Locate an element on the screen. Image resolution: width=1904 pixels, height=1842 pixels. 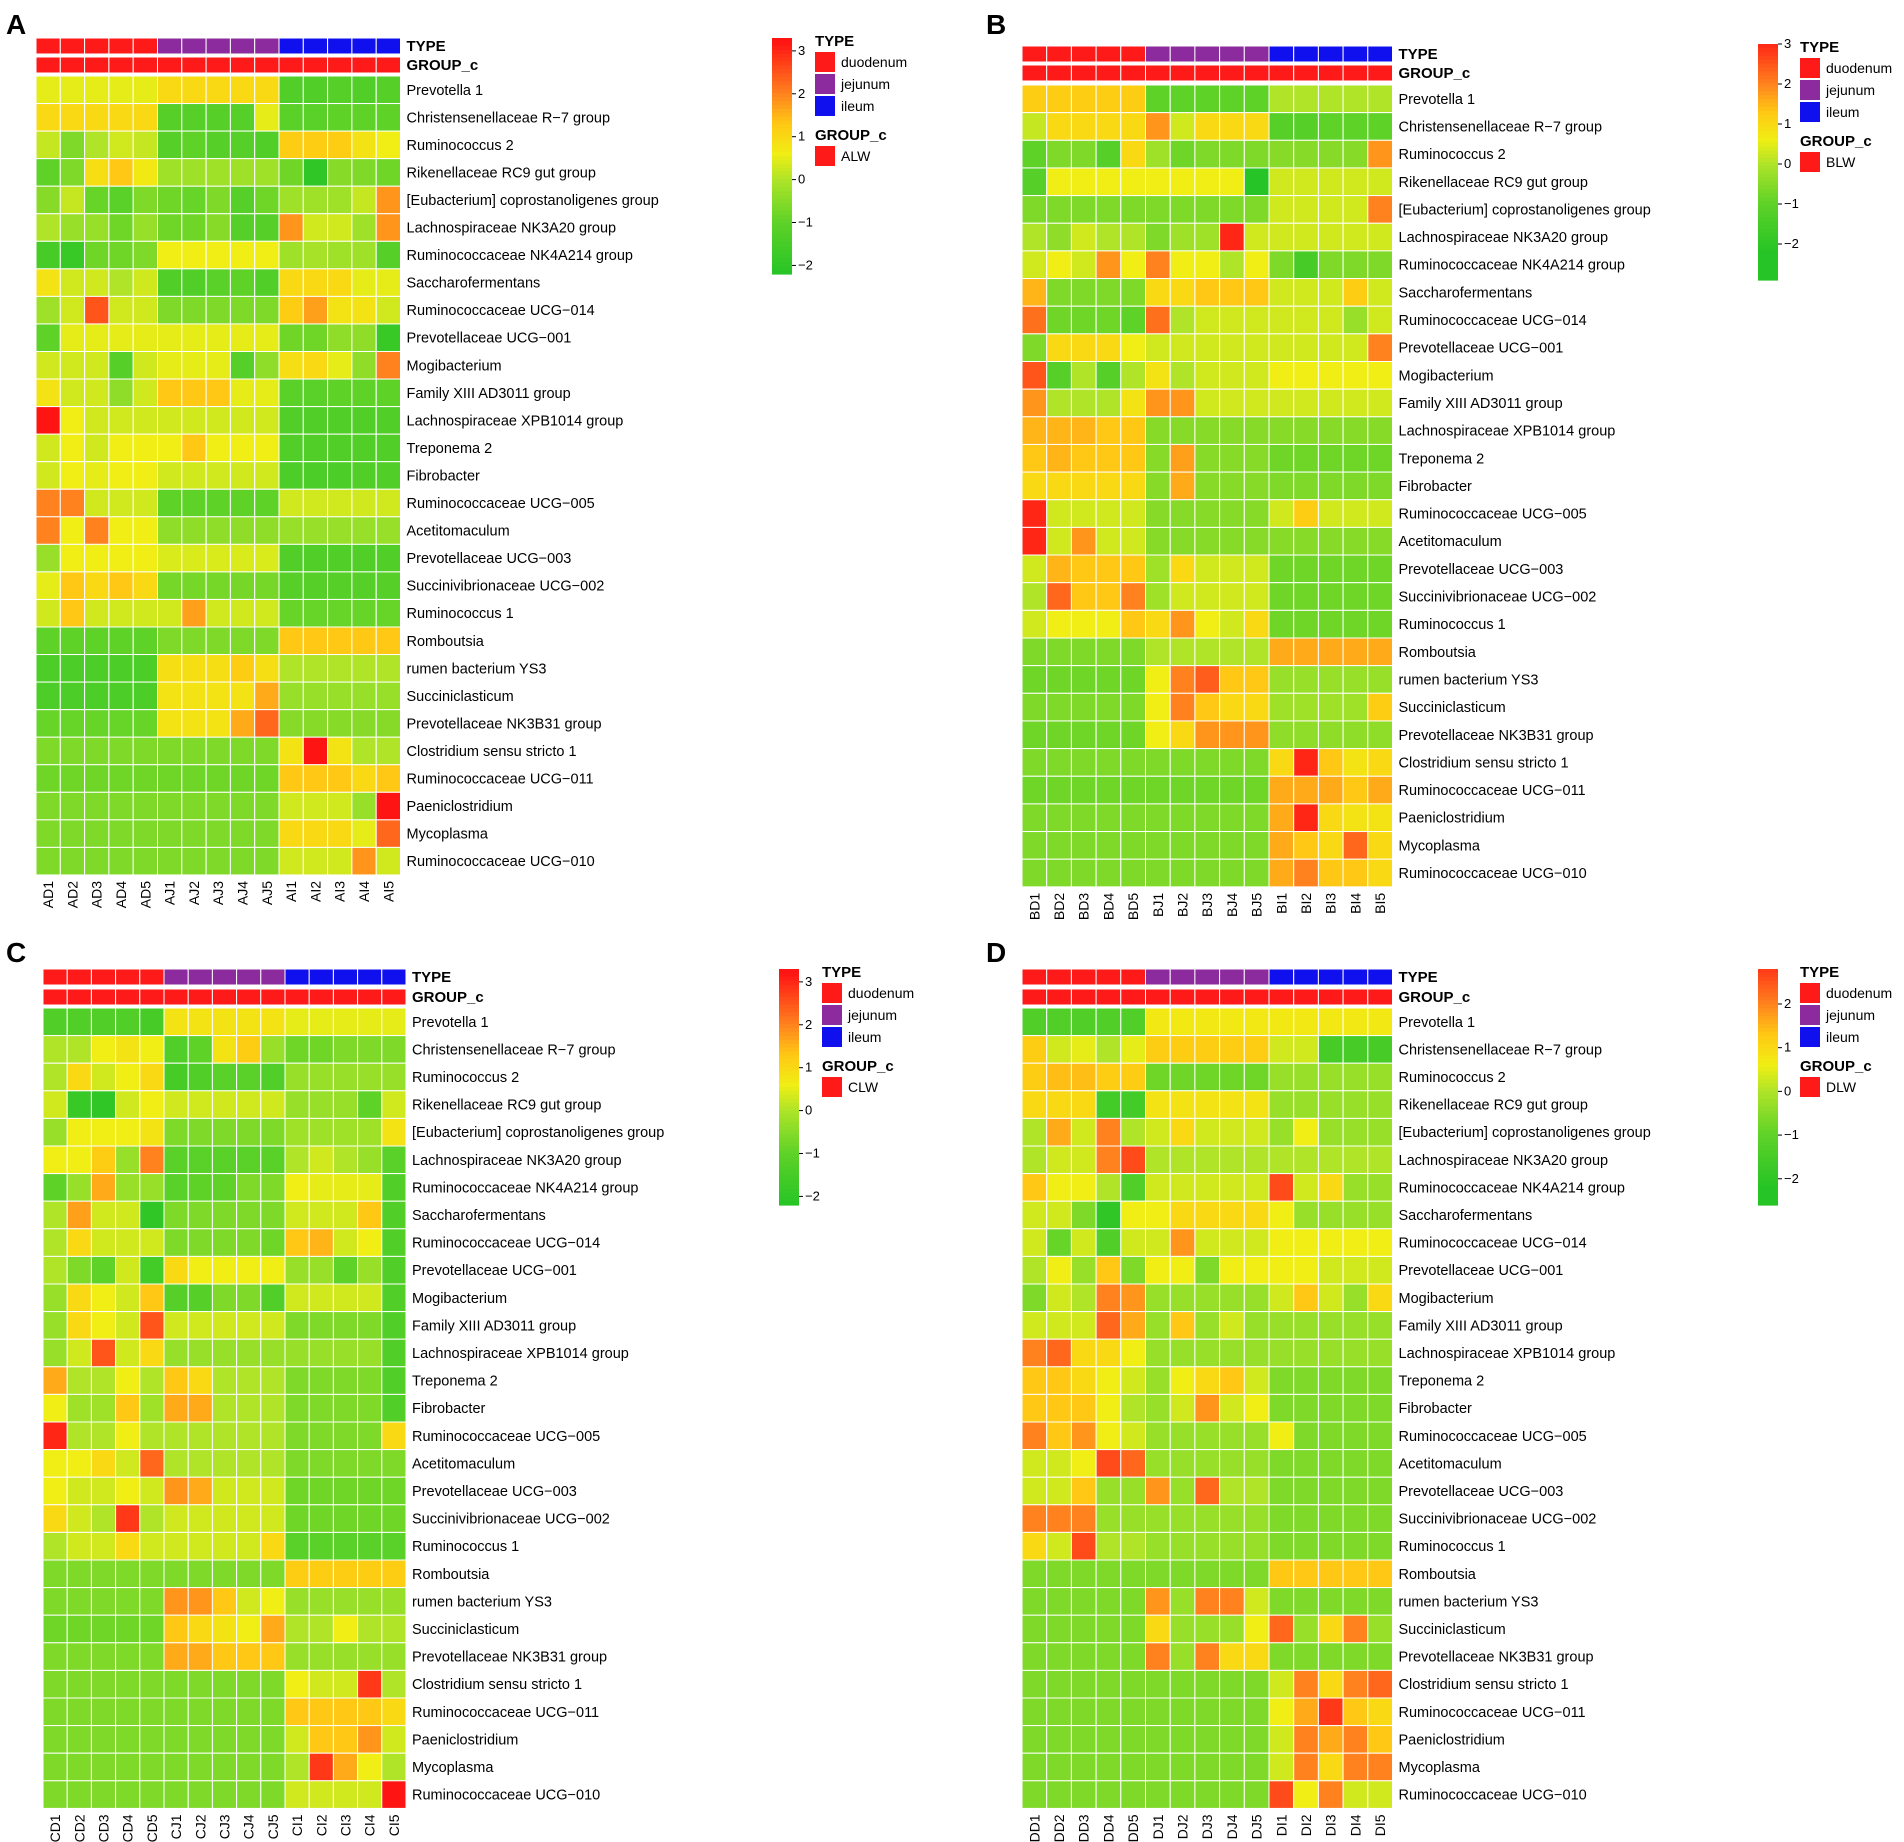
row-label: Ruminococcaceae UCG−011 is located at coordinates (1492, 1713).